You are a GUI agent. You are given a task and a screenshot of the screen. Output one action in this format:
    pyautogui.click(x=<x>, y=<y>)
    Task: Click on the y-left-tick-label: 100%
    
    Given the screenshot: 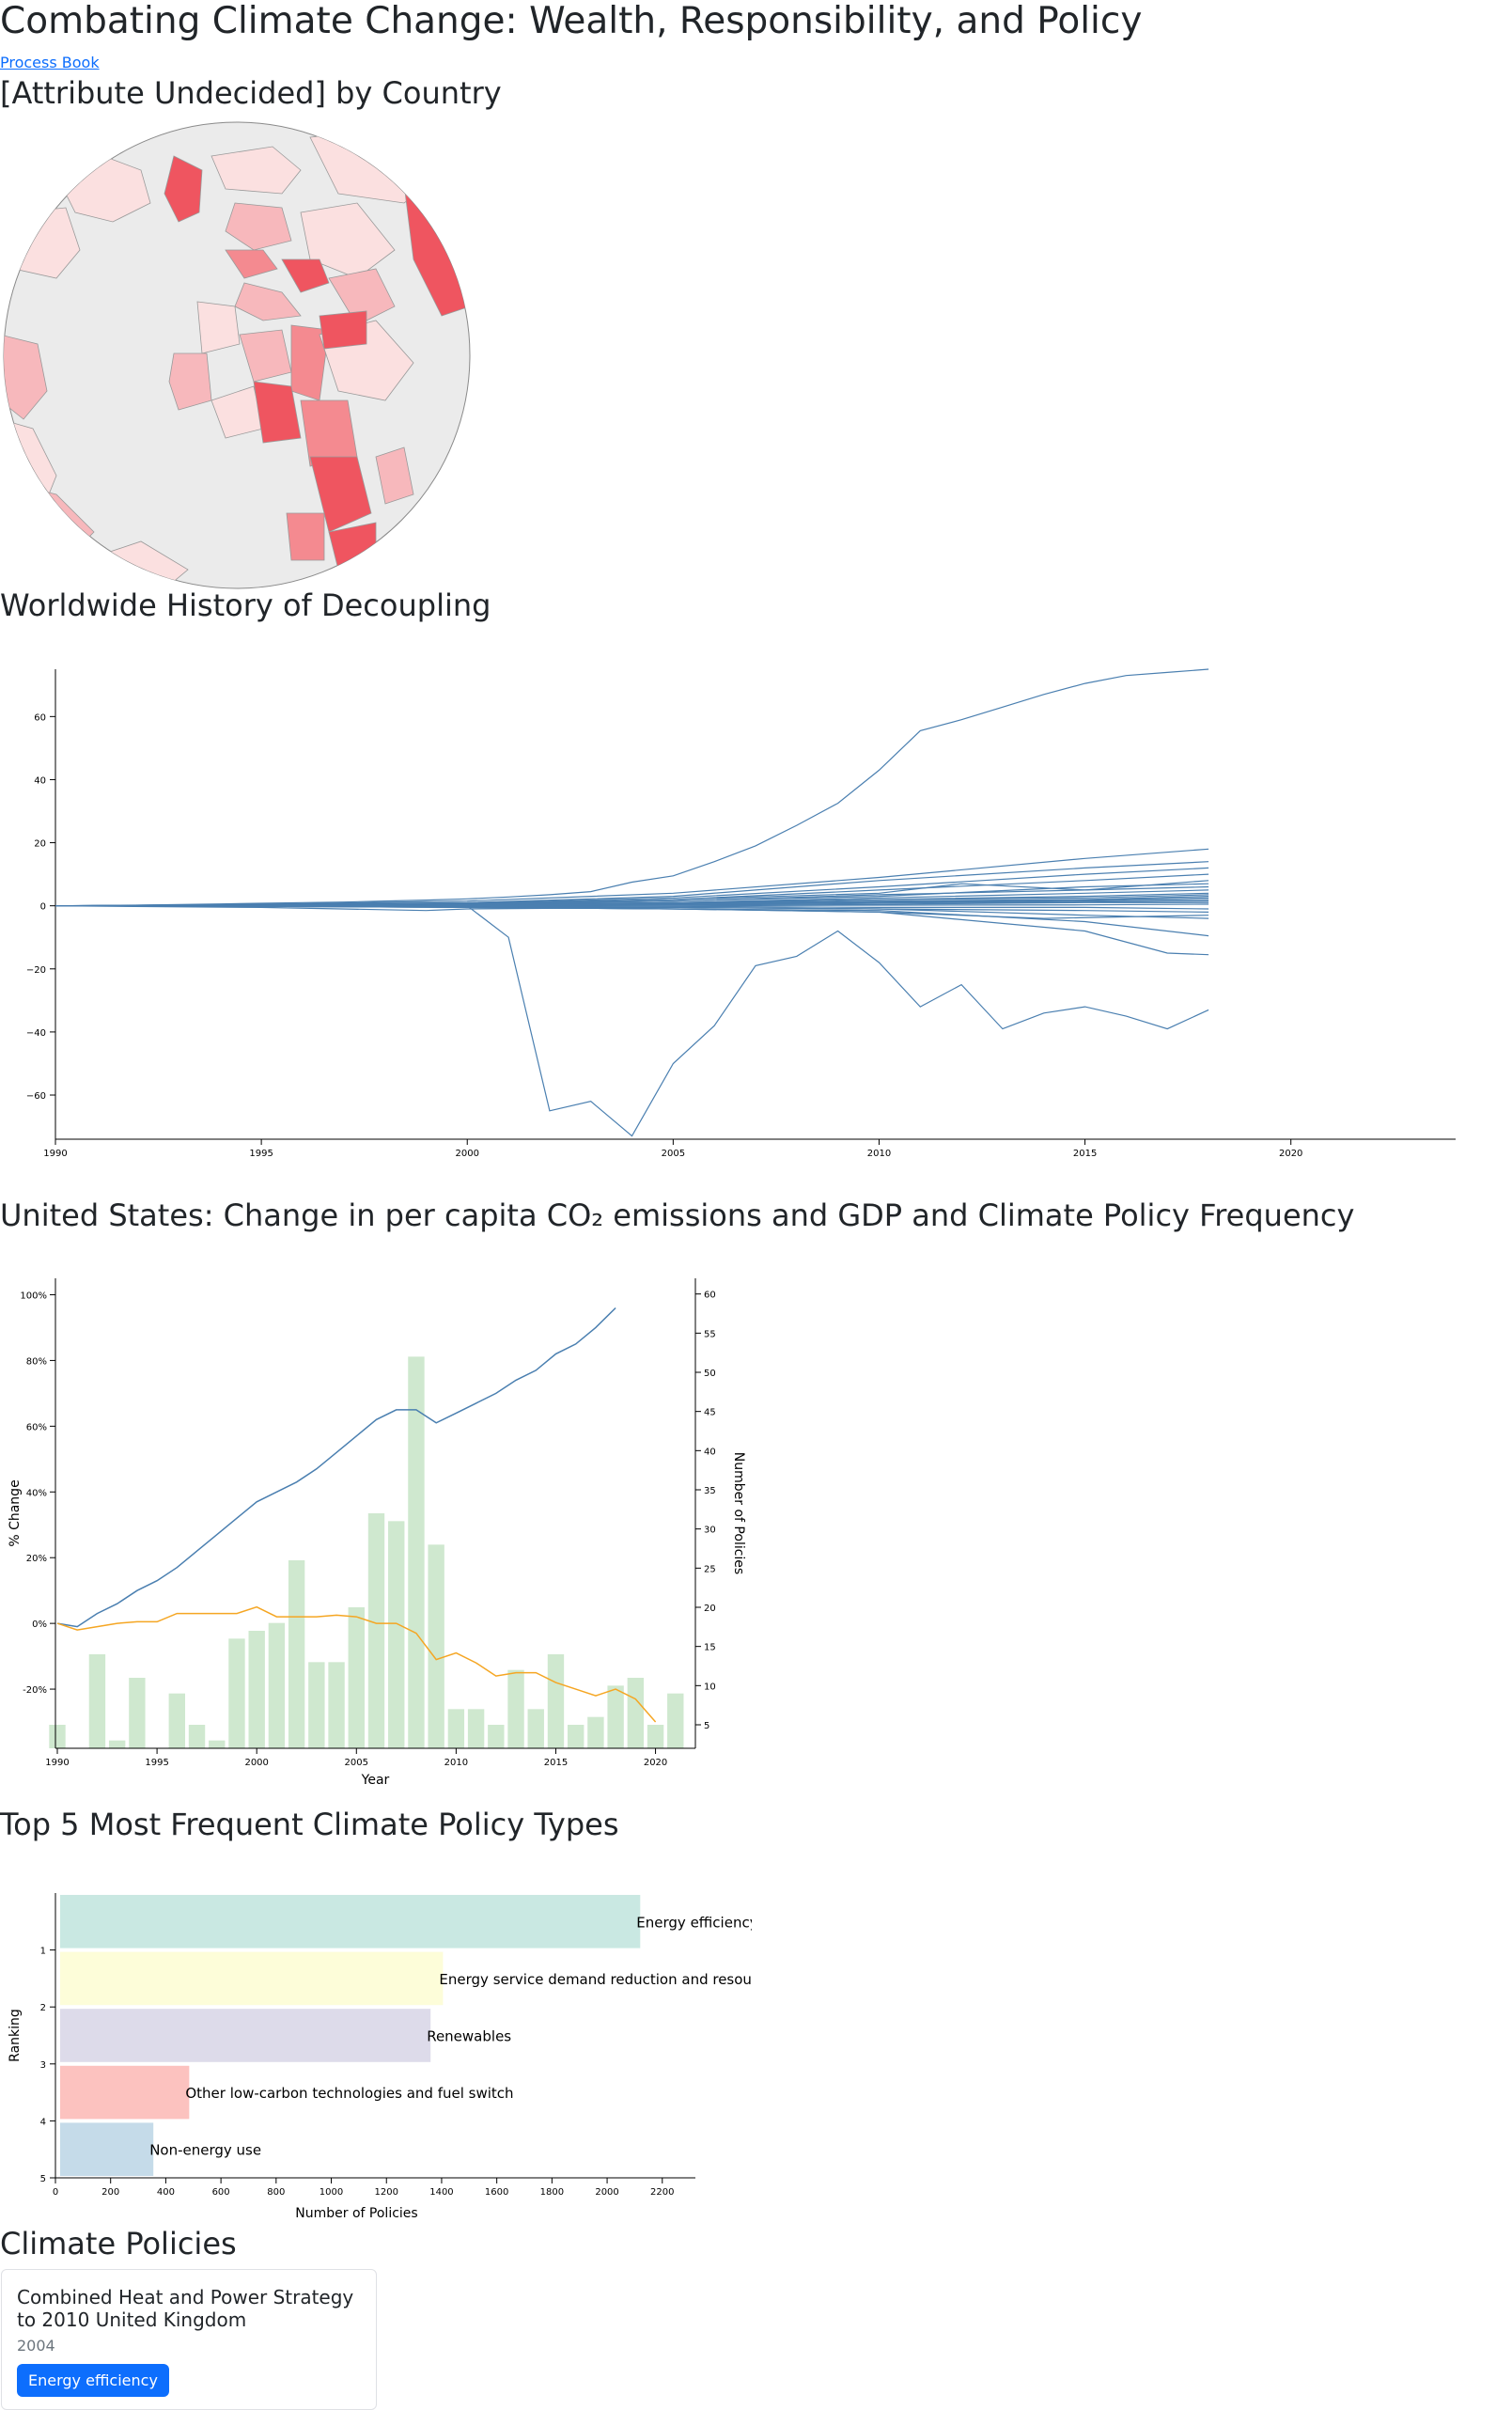 What is the action you would take?
    pyautogui.click(x=33, y=1296)
    